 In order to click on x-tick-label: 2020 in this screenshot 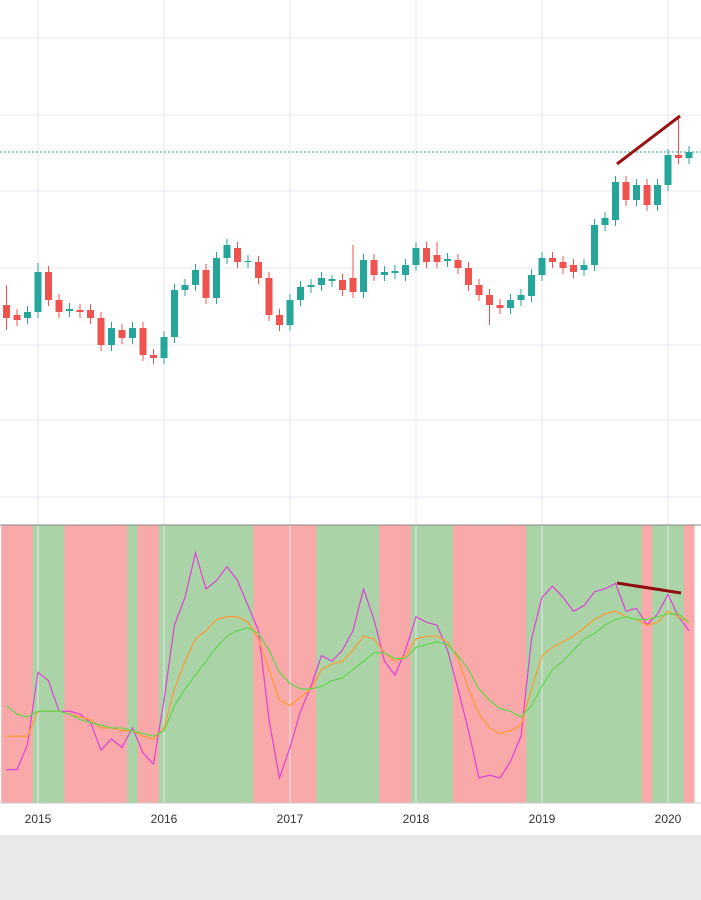, I will do `click(668, 819)`.